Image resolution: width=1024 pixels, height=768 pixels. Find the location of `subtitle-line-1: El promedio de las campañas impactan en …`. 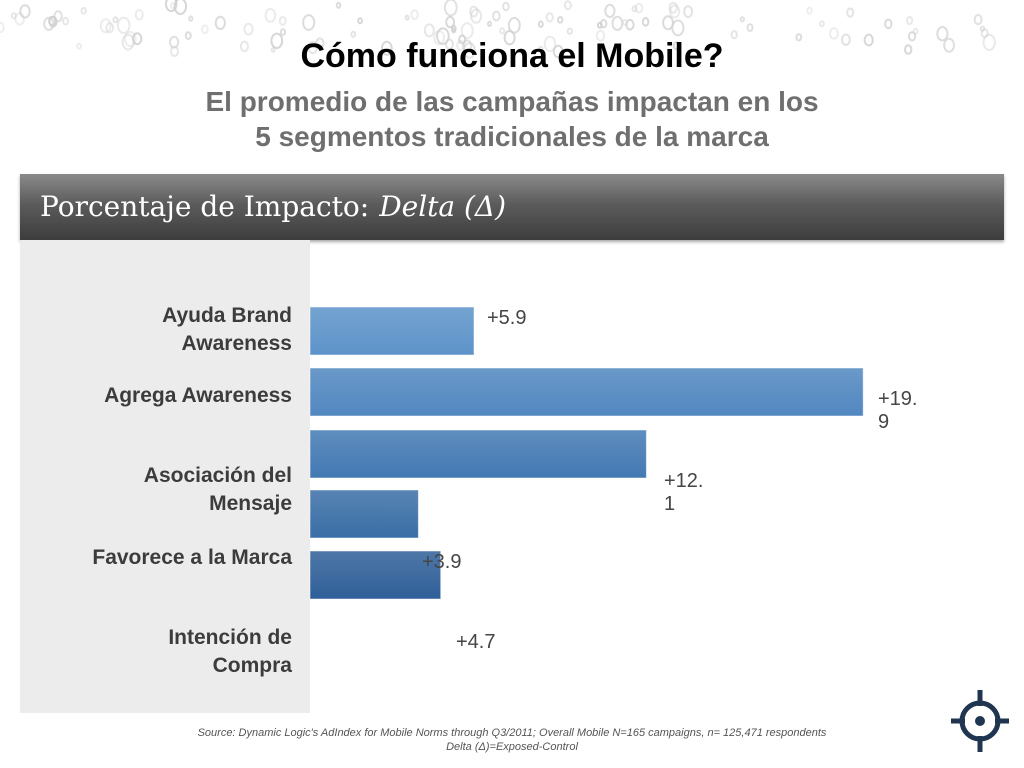

subtitle-line-1: El promedio de las campañas impactan en … is located at coordinates (512, 101).